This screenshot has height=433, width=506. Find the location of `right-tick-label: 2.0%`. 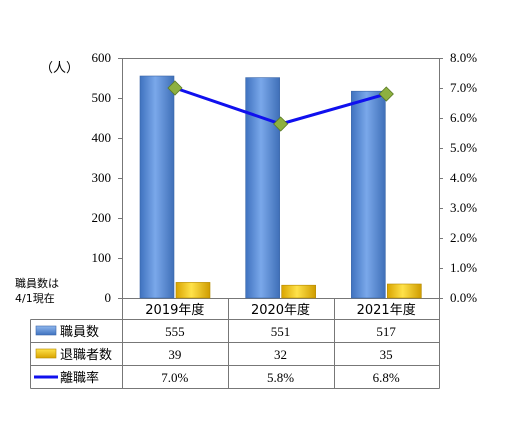

right-tick-label: 2.0% is located at coordinates (463, 237).